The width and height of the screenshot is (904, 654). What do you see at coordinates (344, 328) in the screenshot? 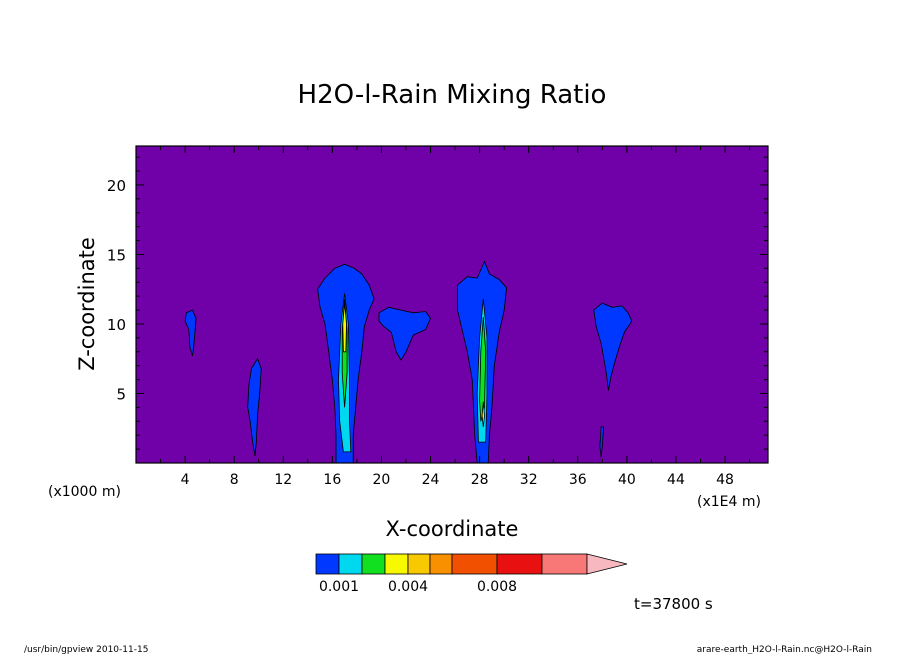
I see `core-x17-yellow` at bounding box center [344, 328].